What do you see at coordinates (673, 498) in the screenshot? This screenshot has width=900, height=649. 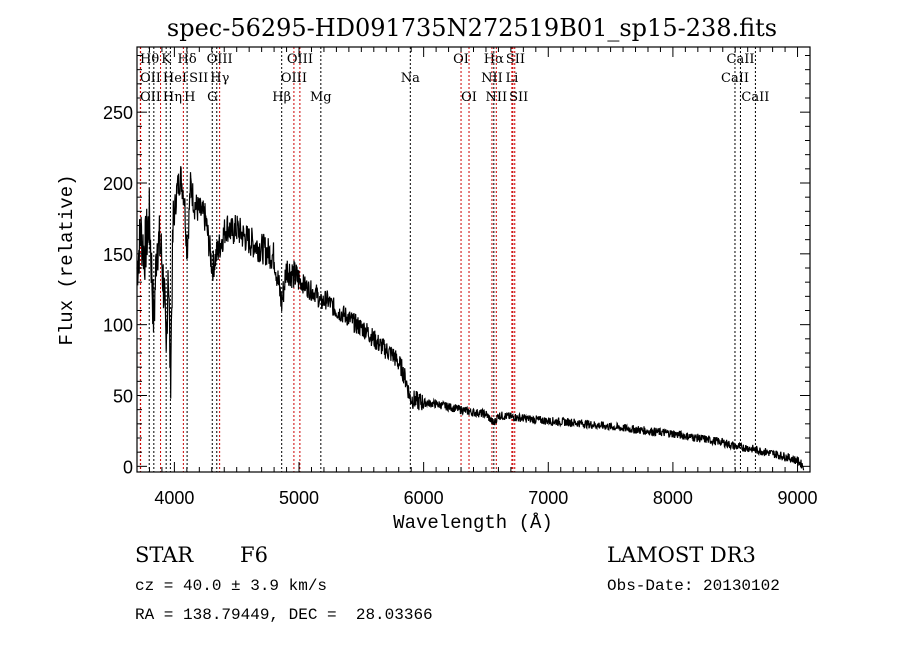 I see `x-tick-label: 8000` at bounding box center [673, 498].